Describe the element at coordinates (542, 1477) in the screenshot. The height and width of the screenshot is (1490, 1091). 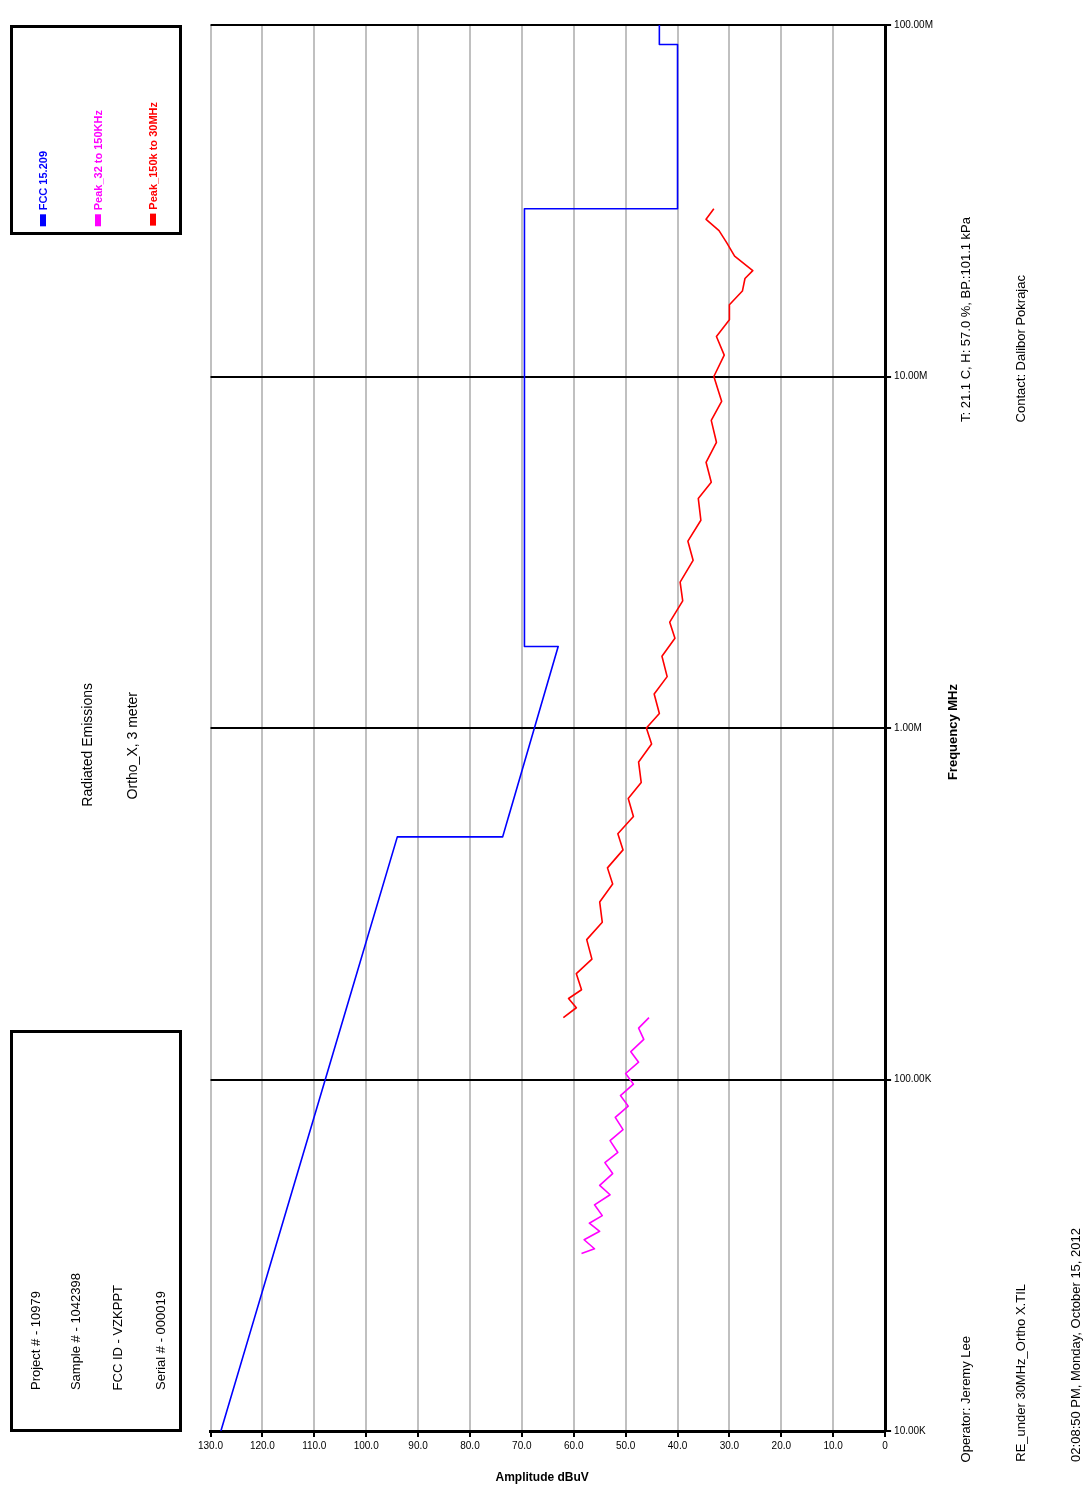
I see `x-axis-title: Amplitude dBuV` at that location.